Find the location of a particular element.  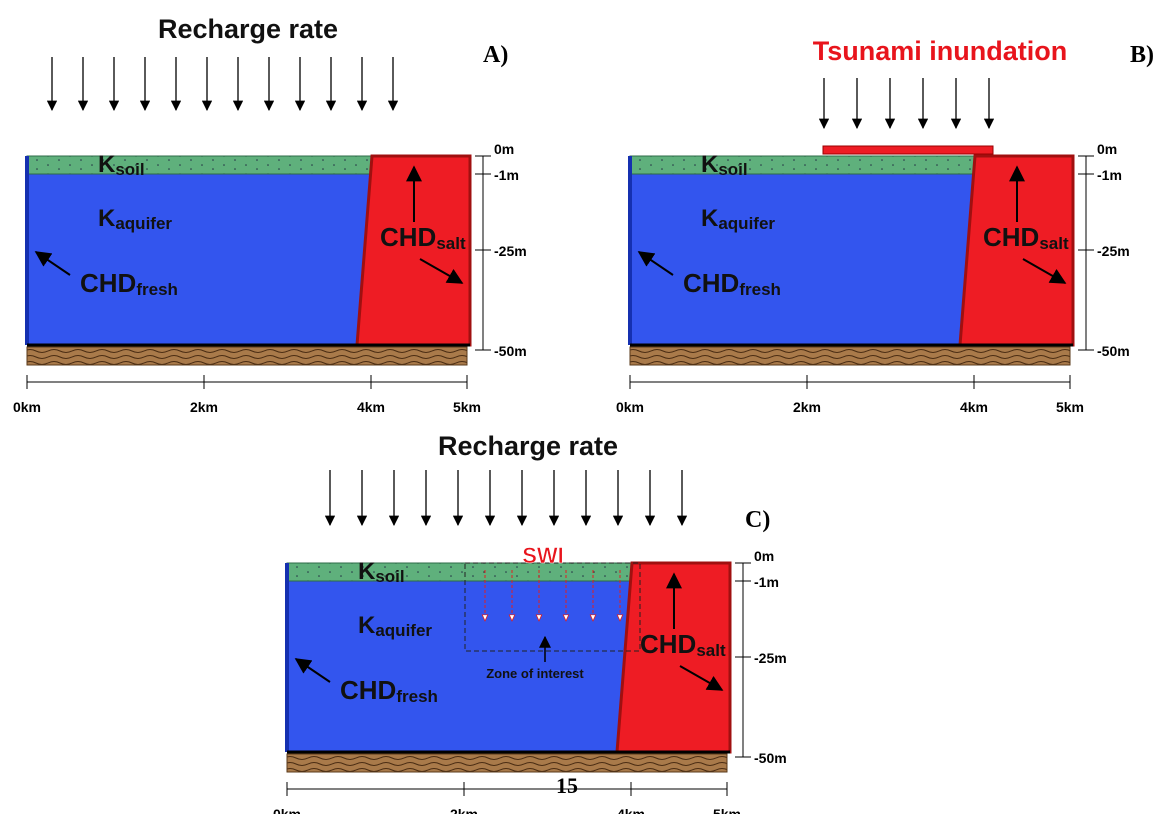

swi-label: SWI is located at coordinates (543, 555).